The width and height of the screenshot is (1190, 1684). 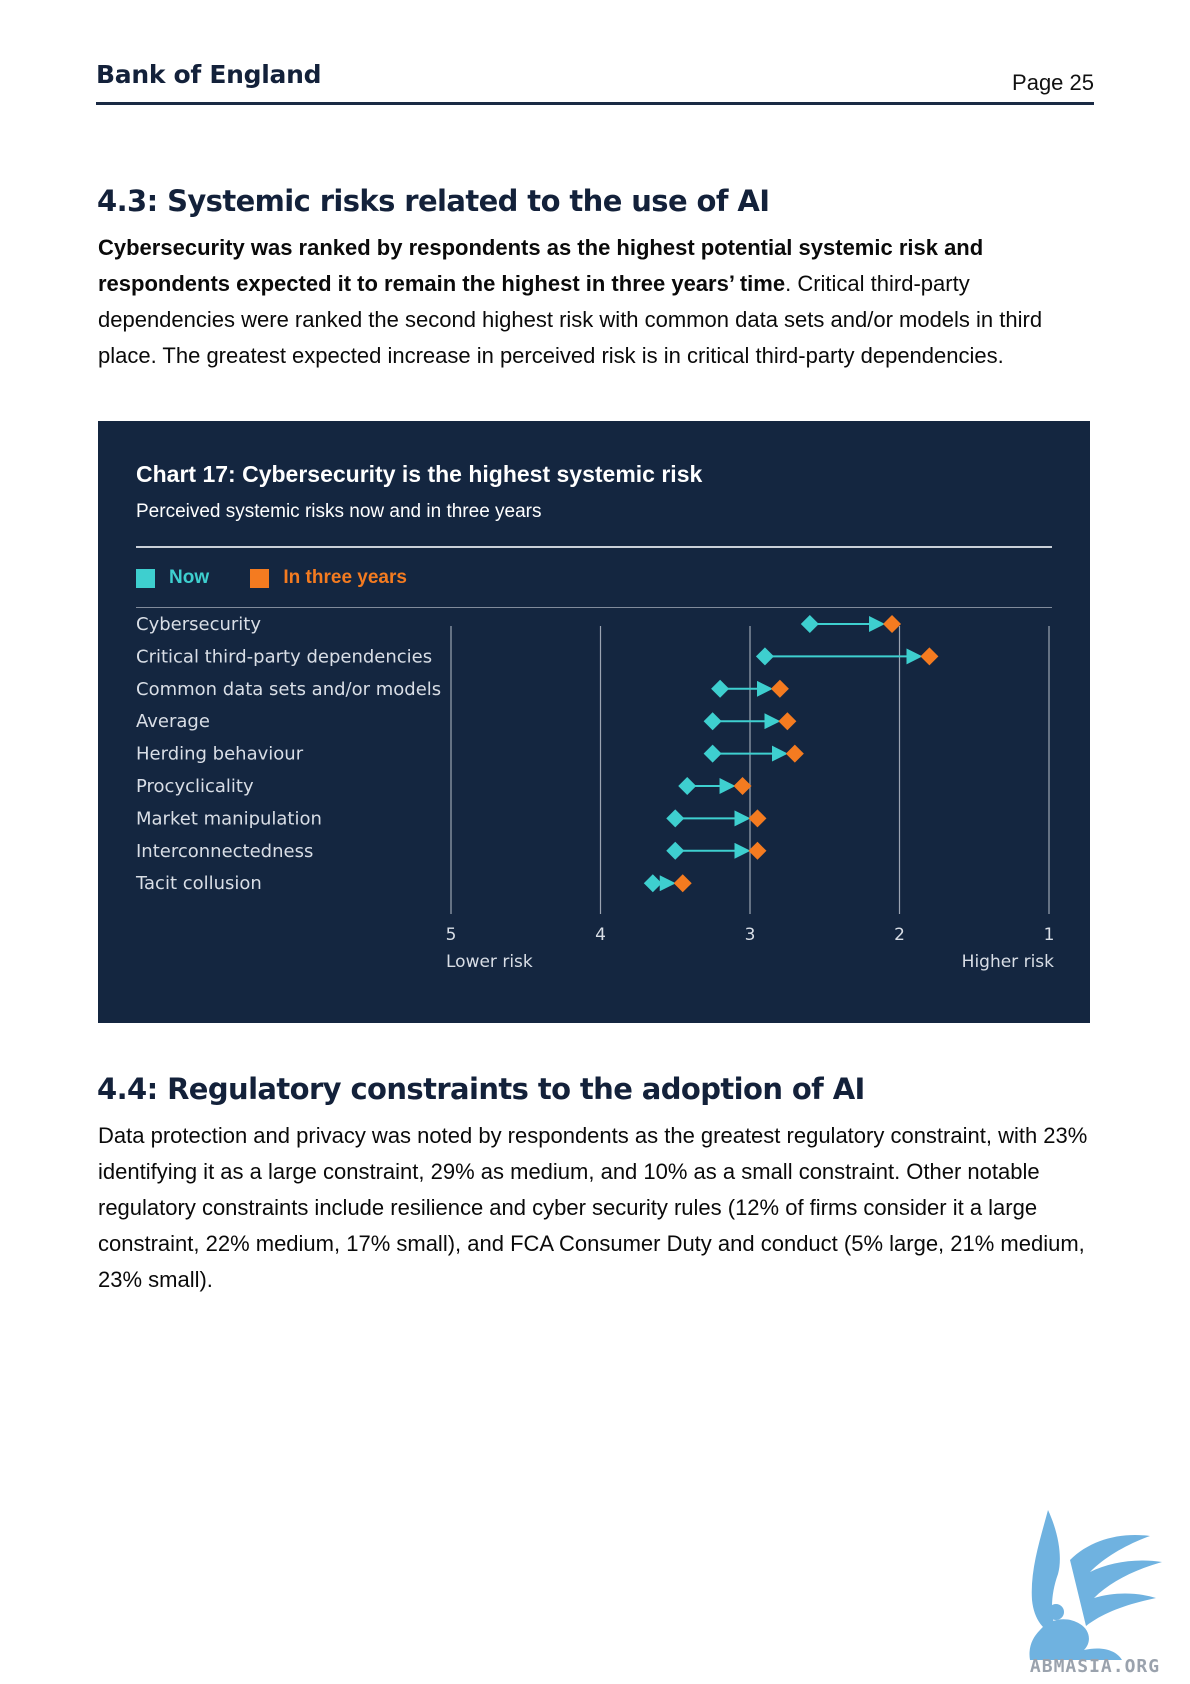 What do you see at coordinates (899, 935) in the screenshot?
I see `x-tick-label-2: 2` at bounding box center [899, 935].